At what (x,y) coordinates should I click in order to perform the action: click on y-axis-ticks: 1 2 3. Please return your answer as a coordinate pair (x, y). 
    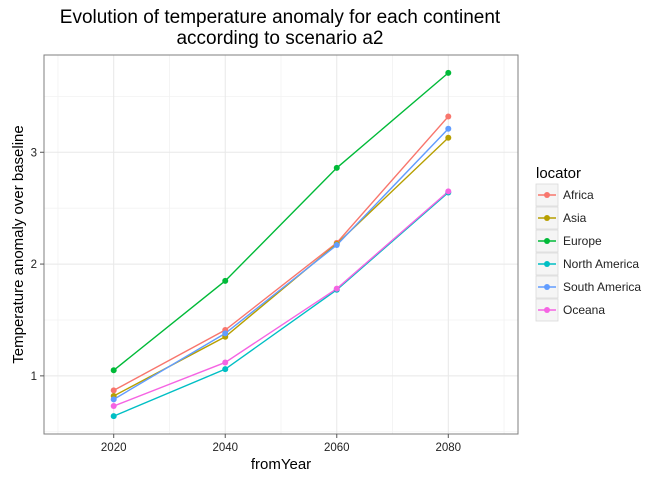
    Looking at the image, I should click on (37, 265).